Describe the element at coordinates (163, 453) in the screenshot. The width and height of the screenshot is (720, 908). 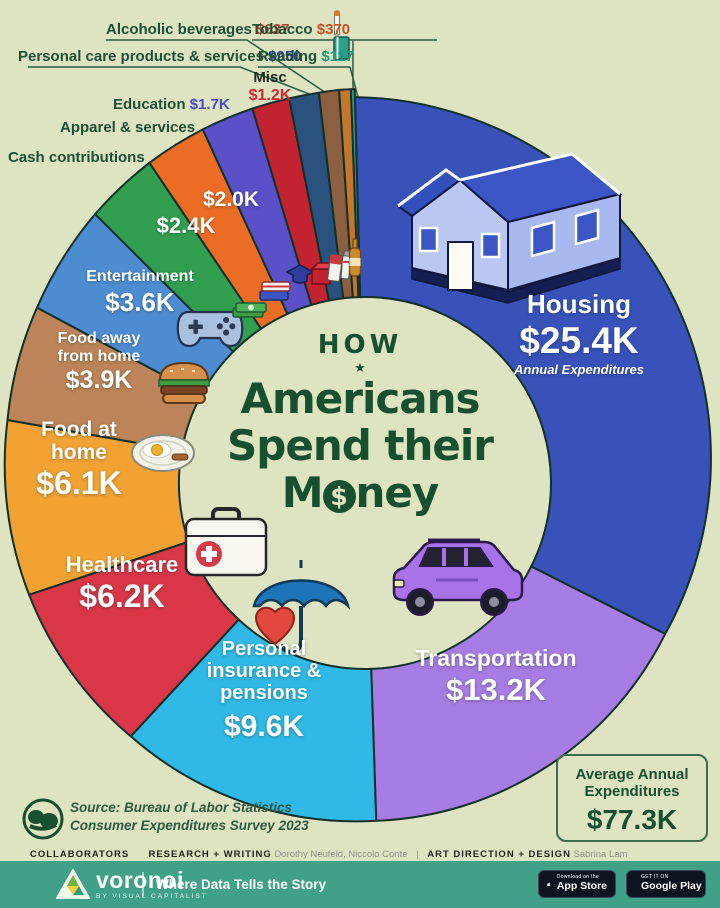
I see `breakfast-plate-icon` at that location.